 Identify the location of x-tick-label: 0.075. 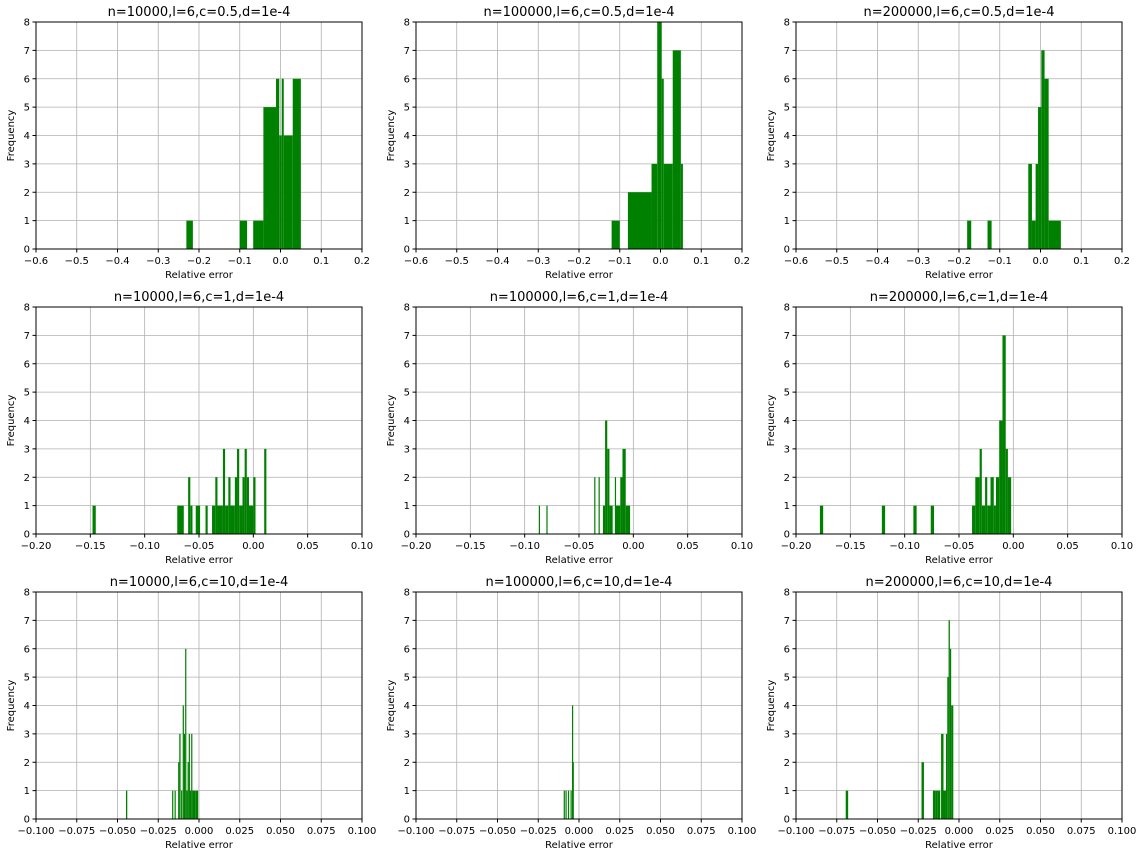
(321, 831).